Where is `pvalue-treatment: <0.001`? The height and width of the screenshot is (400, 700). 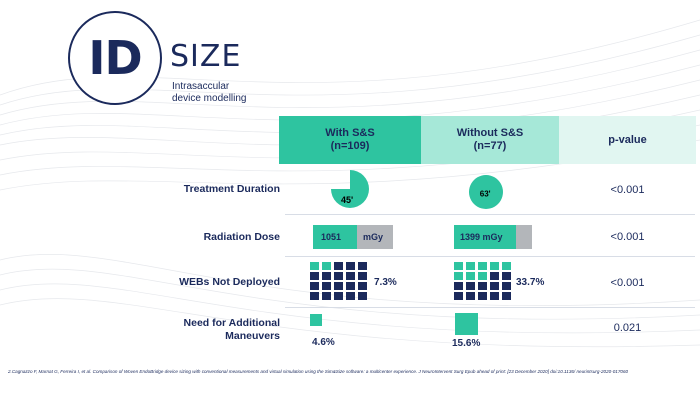
pvalue-treatment: <0.001 is located at coordinates (627, 190).